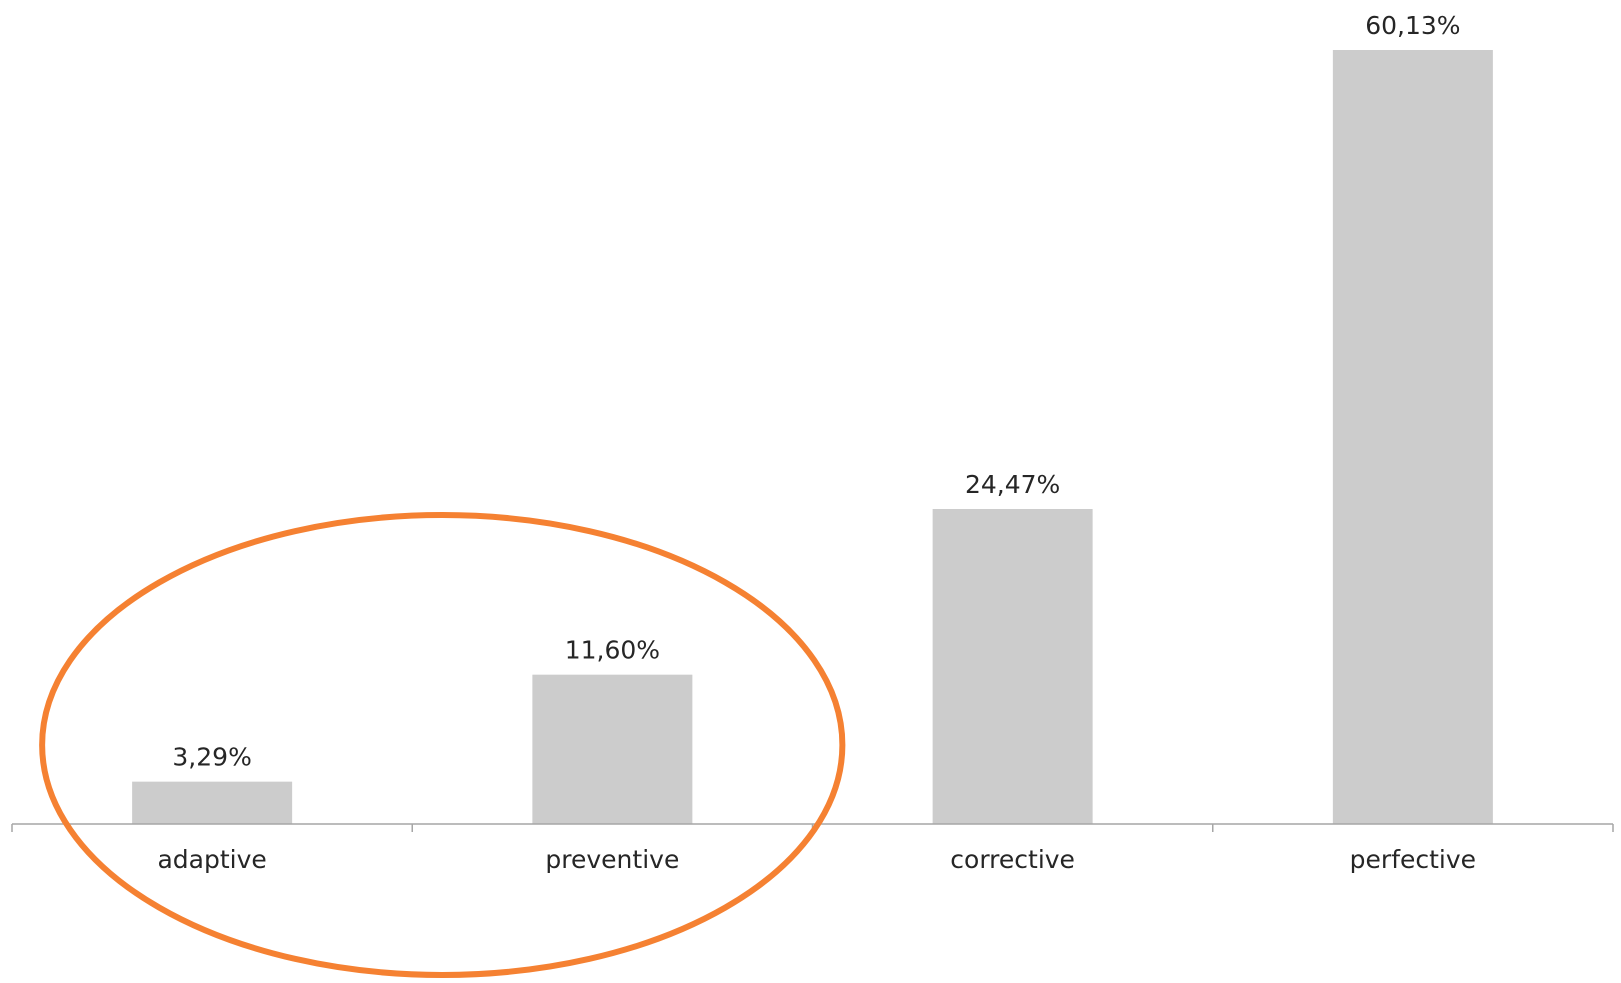  What do you see at coordinates (612, 859) in the screenshot?
I see `tick-label-preventive: preventive` at bounding box center [612, 859].